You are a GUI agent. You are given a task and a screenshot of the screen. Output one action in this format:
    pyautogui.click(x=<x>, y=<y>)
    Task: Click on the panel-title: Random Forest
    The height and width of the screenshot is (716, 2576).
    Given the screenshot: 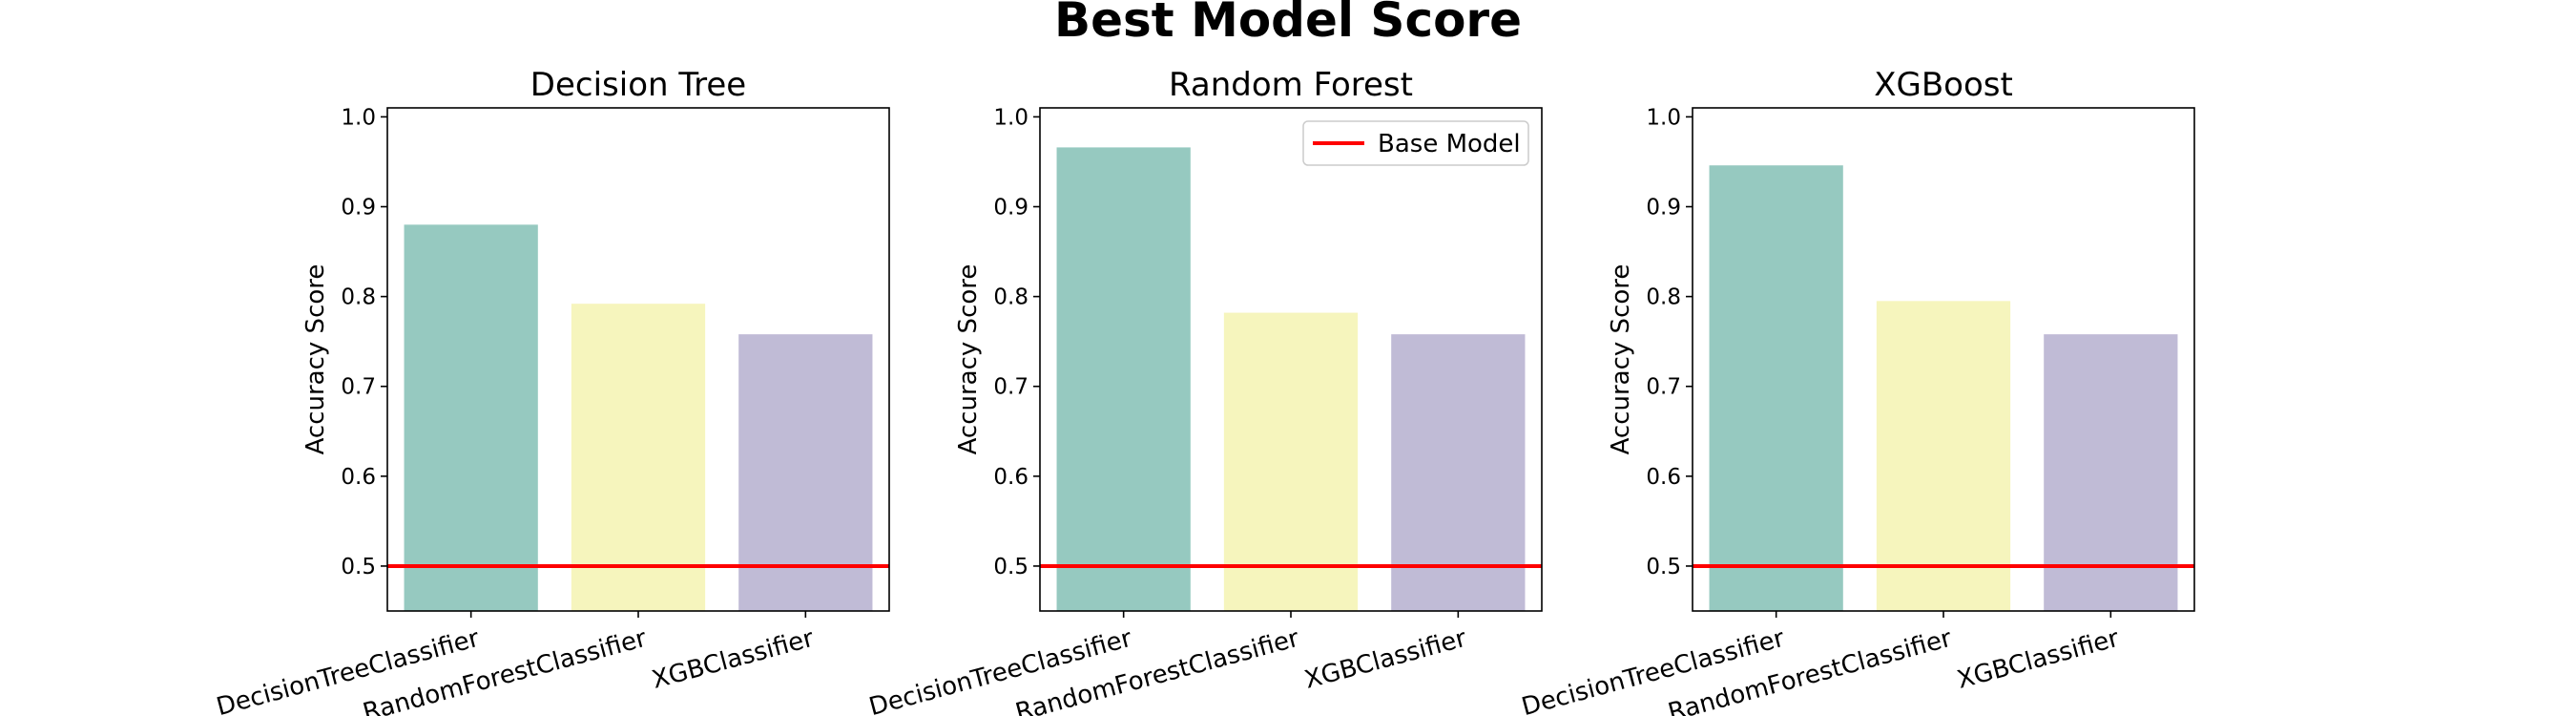 What is the action you would take?
    pyautogui.click(x=1291, y=85)
    